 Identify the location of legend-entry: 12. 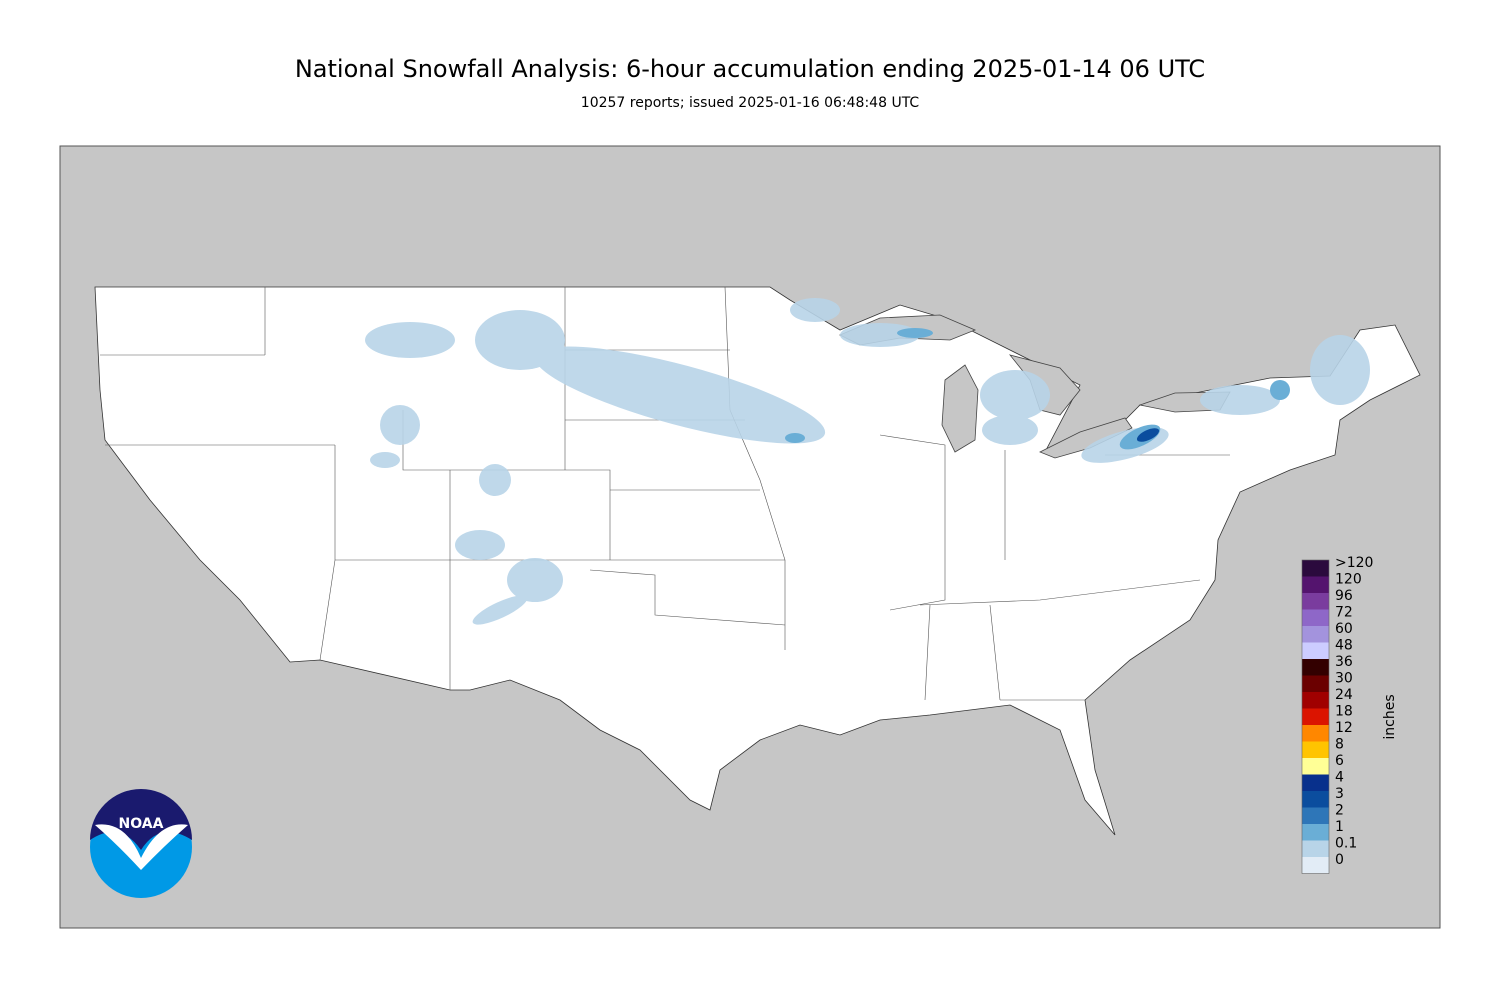
(1344, 728).